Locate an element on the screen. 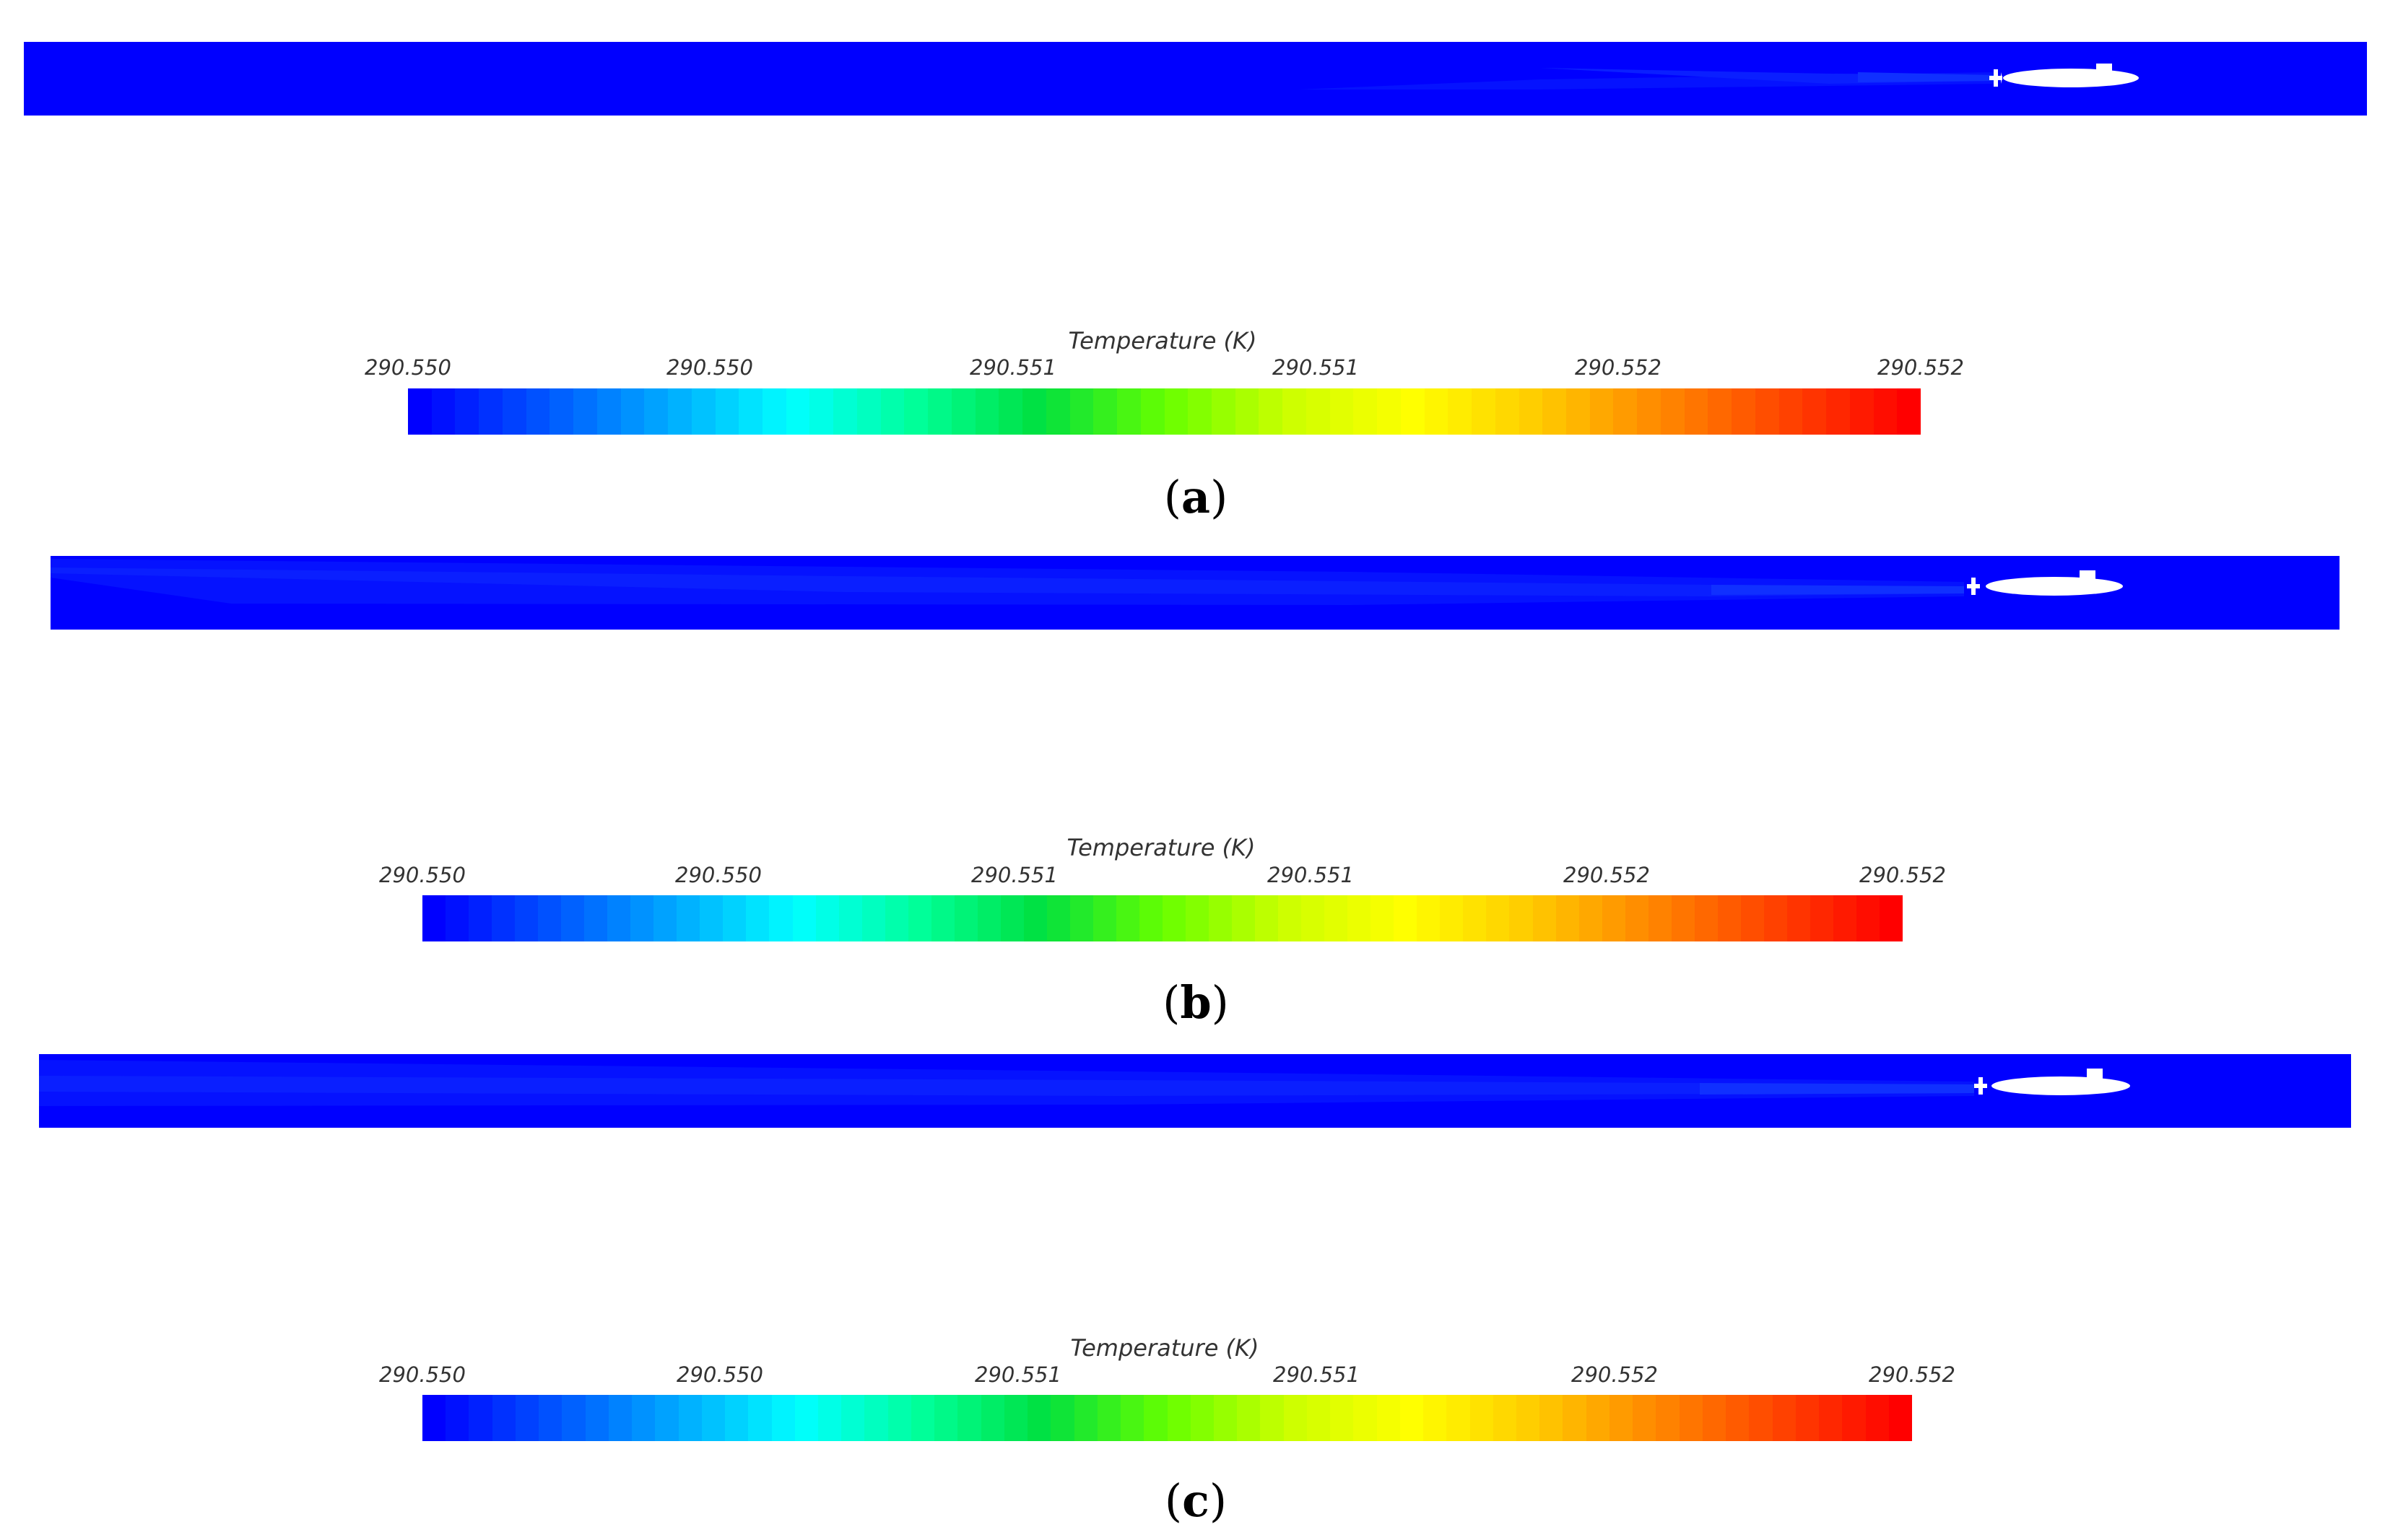  panel-label: c is located at coordinates (1195, 1500).